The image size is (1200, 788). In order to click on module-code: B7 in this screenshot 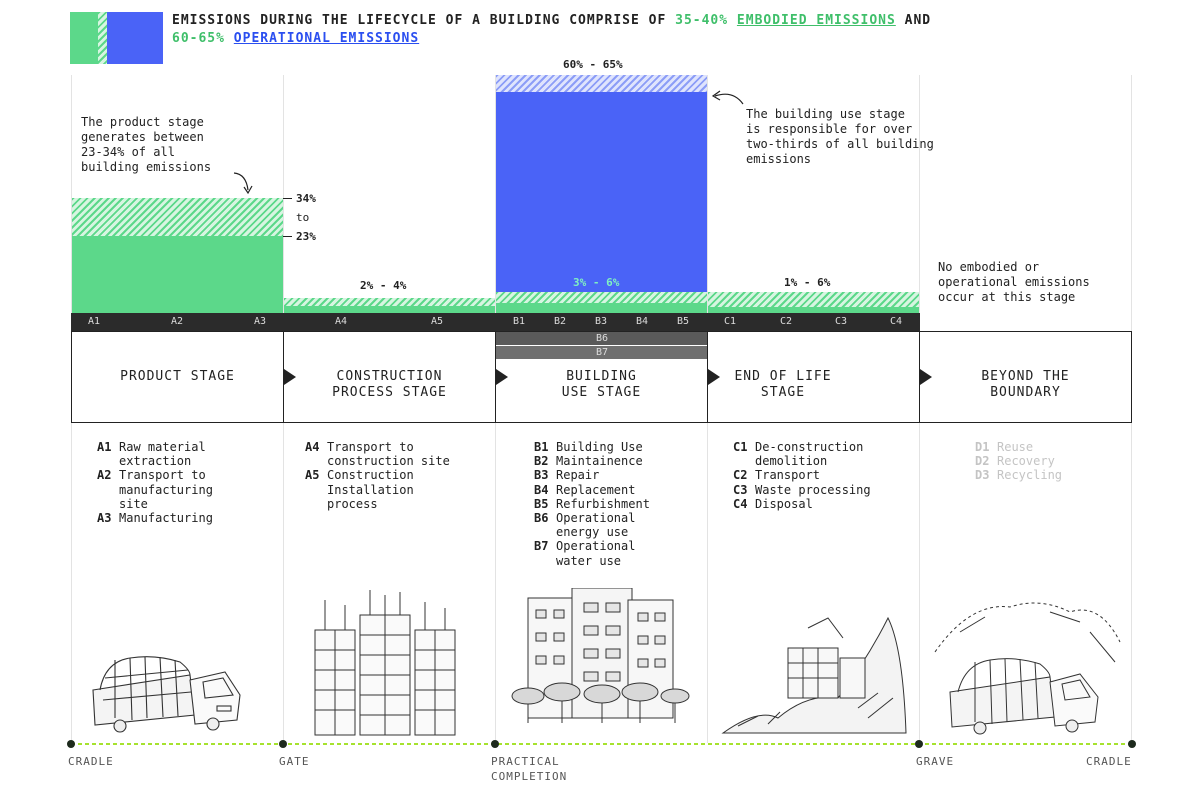, I will do `click(602, 352)`.